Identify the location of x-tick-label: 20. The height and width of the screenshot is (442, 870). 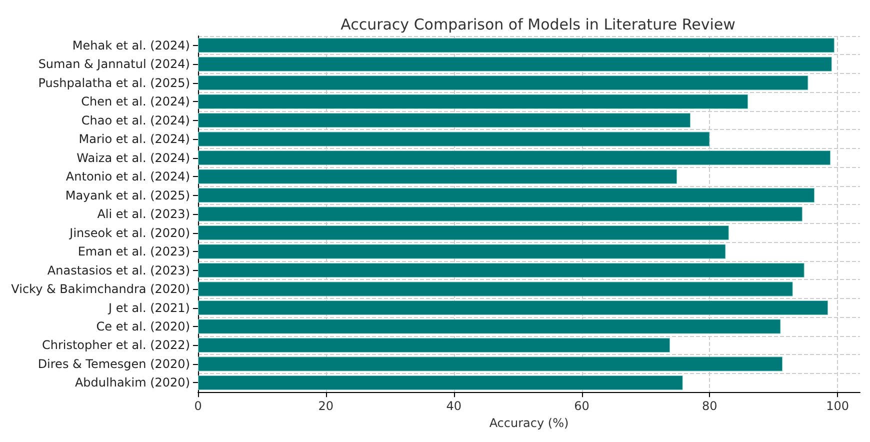
(326, 406).